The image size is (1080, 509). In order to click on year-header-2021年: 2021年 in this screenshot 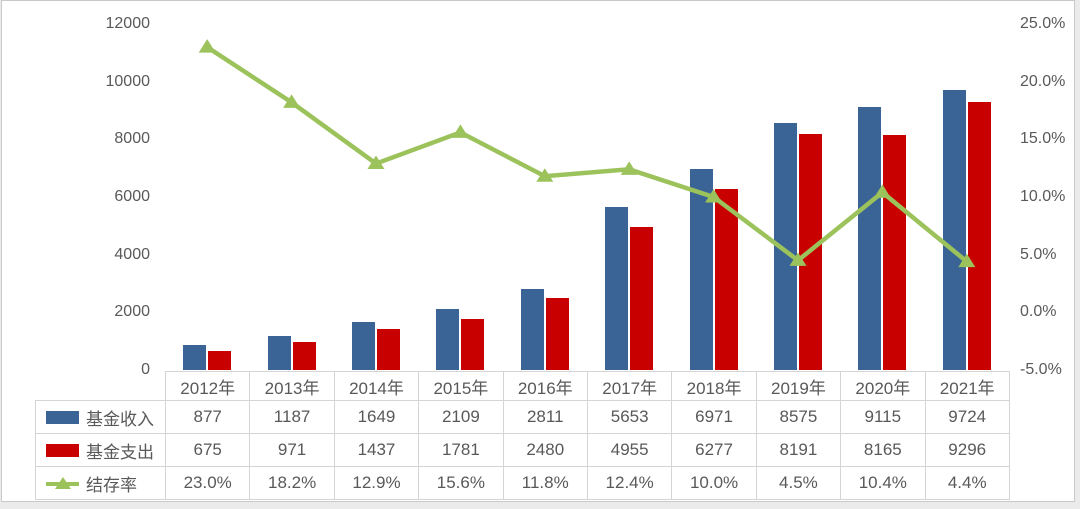, I will do `click(967, 386)`.